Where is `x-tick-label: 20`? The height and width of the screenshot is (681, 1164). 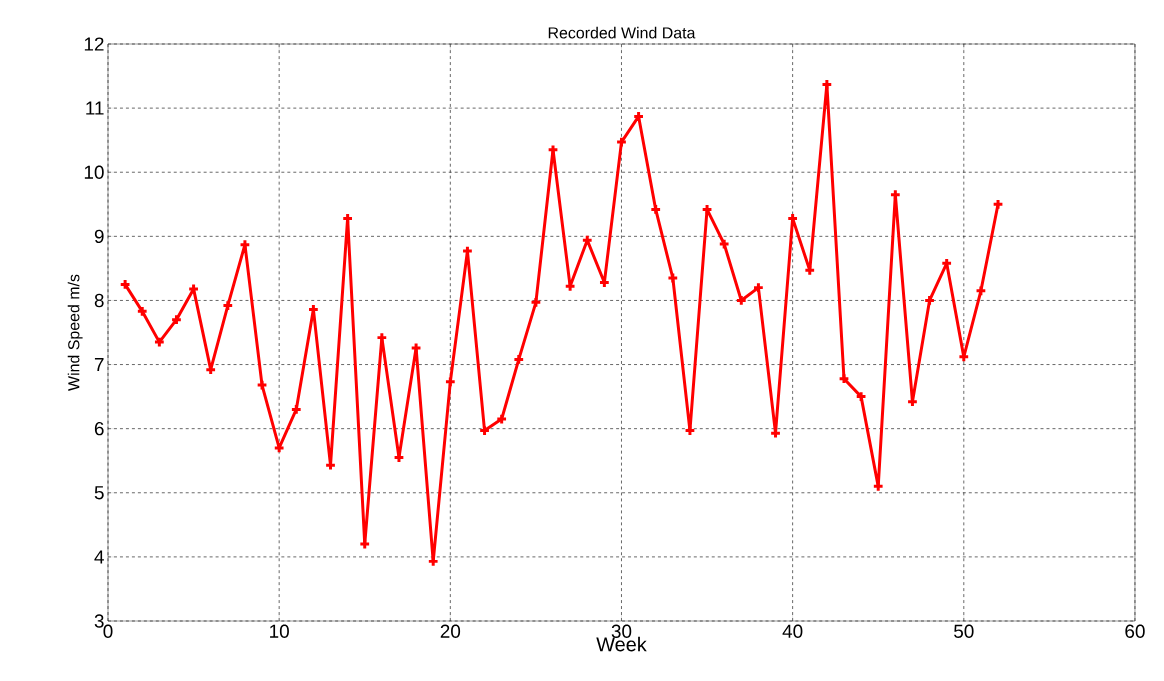
x-tick-label: 20 is located at coordinates (450, 631).